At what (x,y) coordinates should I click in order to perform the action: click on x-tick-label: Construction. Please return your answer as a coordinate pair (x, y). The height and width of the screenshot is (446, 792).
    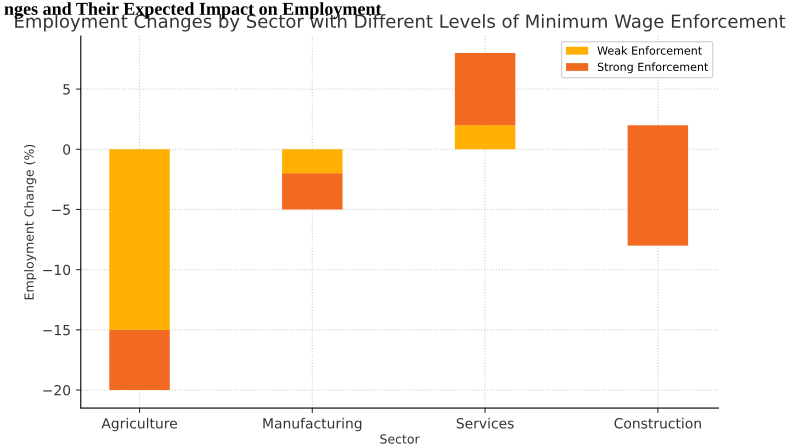
    Looking at the image, I should click on (657, 423).